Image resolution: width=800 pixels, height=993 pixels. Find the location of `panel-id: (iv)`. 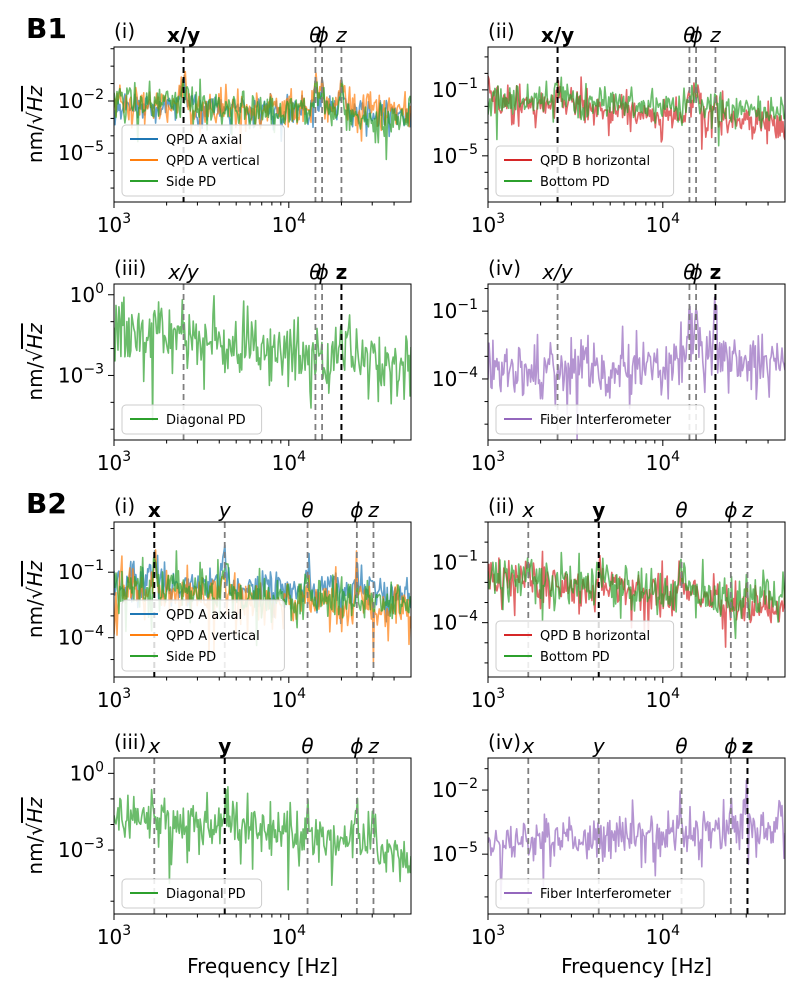

panel-id: (iv) is located at coordinates (504, 742).